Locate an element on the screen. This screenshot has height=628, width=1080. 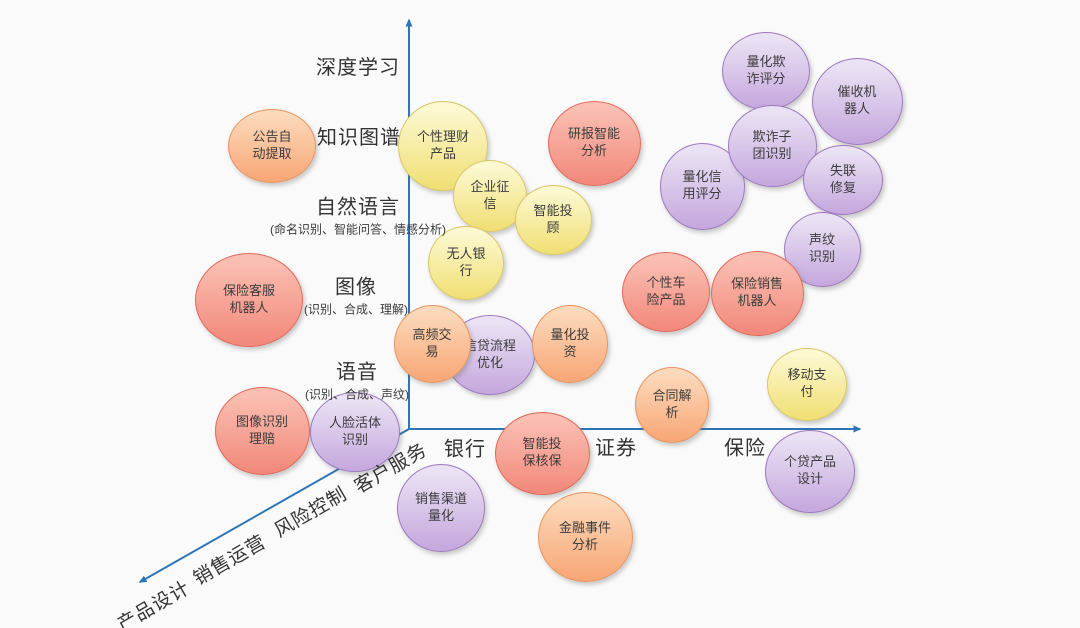
bubble-label: 图像识别 理赔 is located at coordinates (261, 430).